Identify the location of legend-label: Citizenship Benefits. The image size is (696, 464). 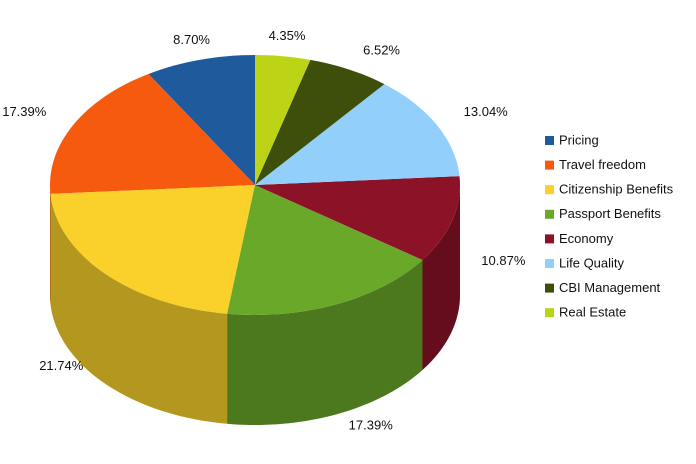
(616, 189).